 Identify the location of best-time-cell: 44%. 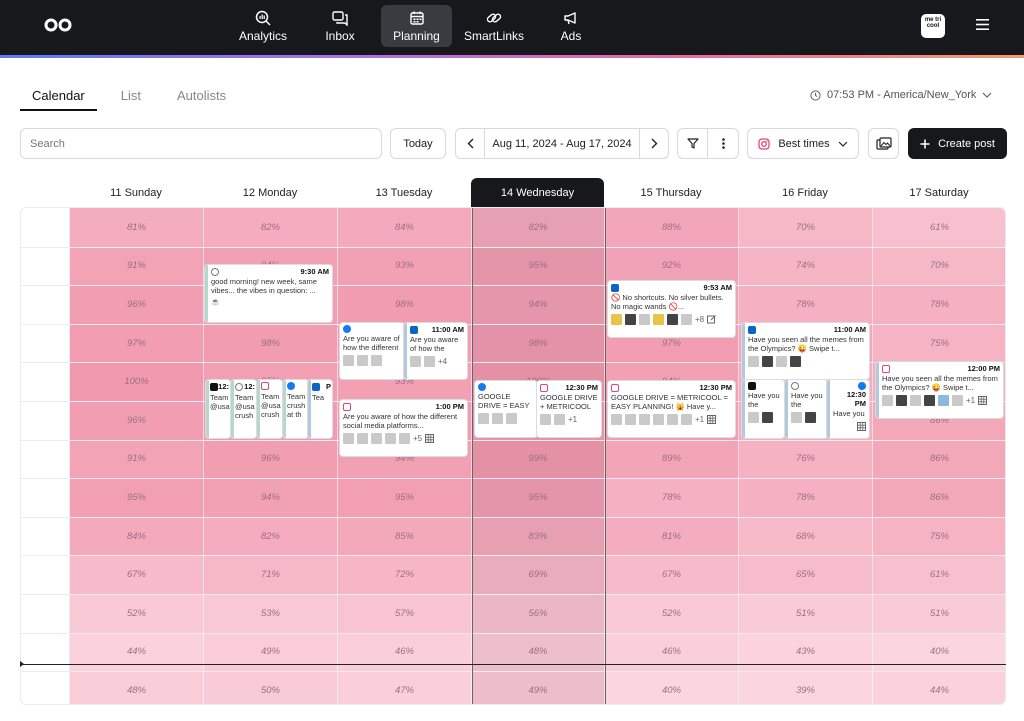
(137, 652).